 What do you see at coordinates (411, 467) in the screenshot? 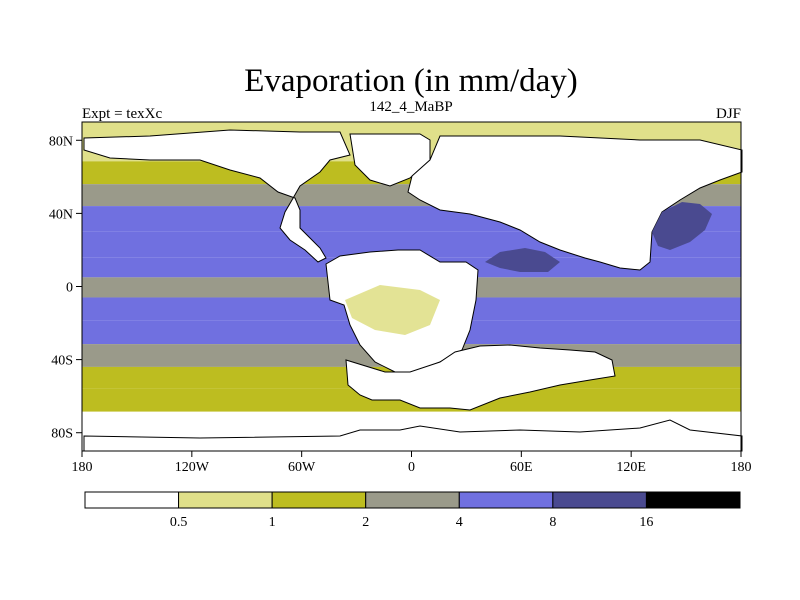
I see `x-tick-label: 0` at bounding box center [411, 467].